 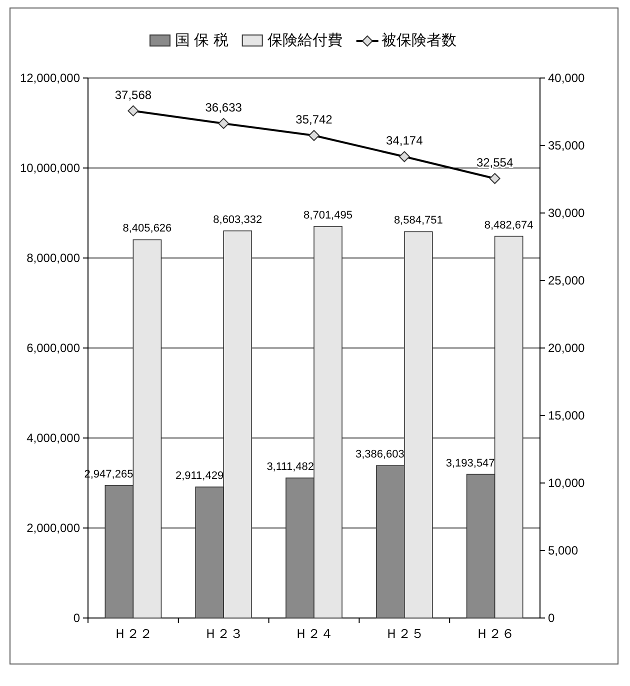 What do you see at coordinates (567, 213) in the screenshot?
I see `y2-tick-label: 30,000` at bounding box center [567, 213].